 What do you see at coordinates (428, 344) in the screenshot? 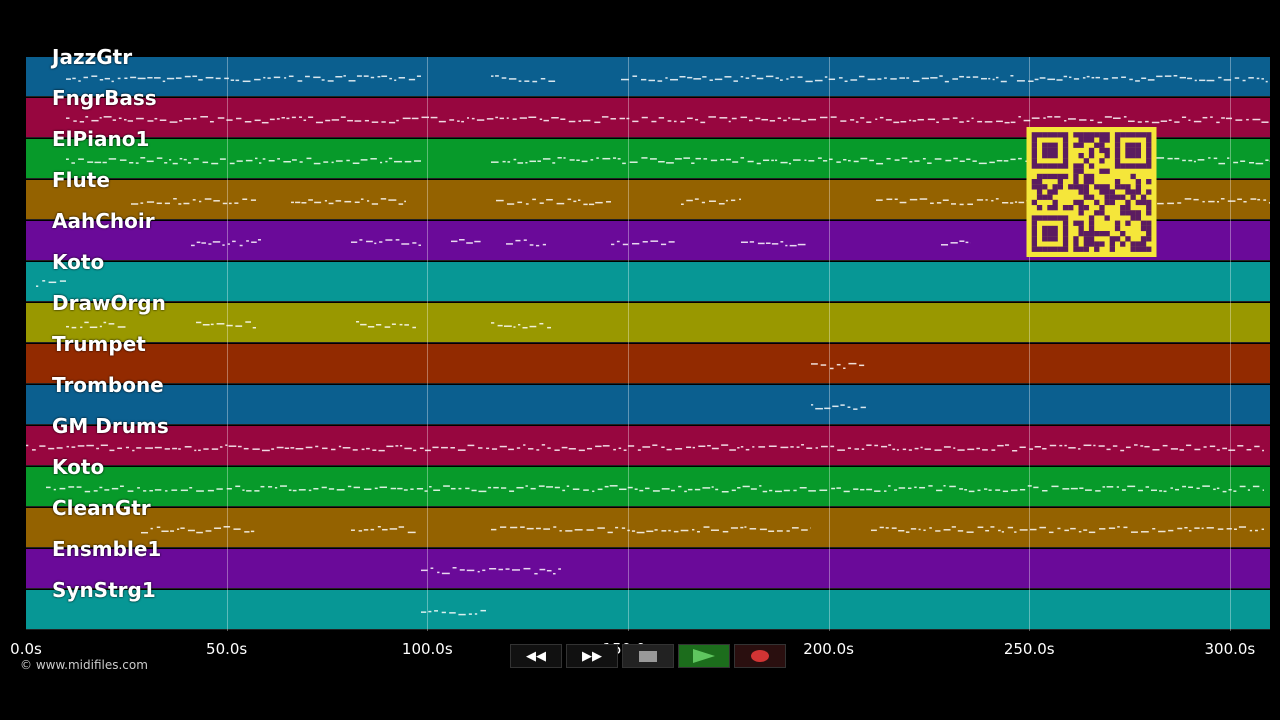
I see `grid-line` at bounding box center [428, 344].